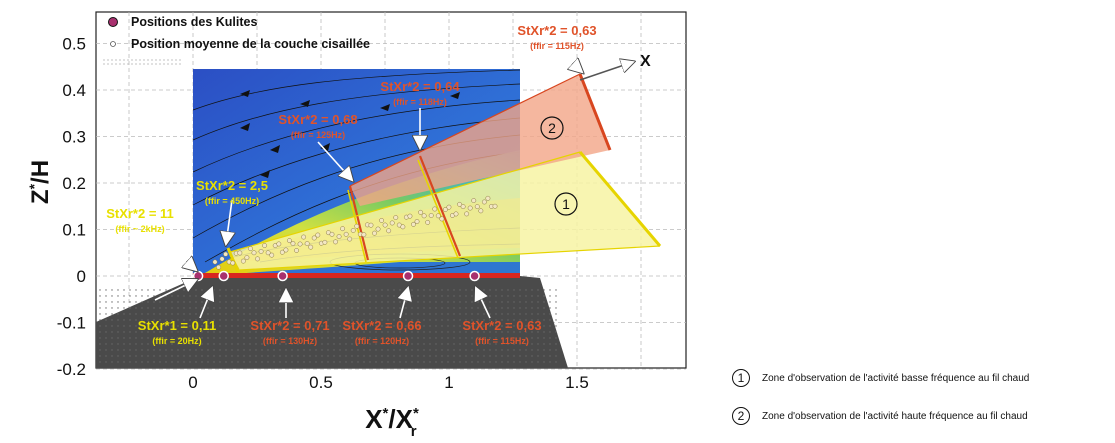 The width and height of the screenshot is (1115, 443). I want to click on frequency-label: (ffir = 115Hz), so click(557, 46).